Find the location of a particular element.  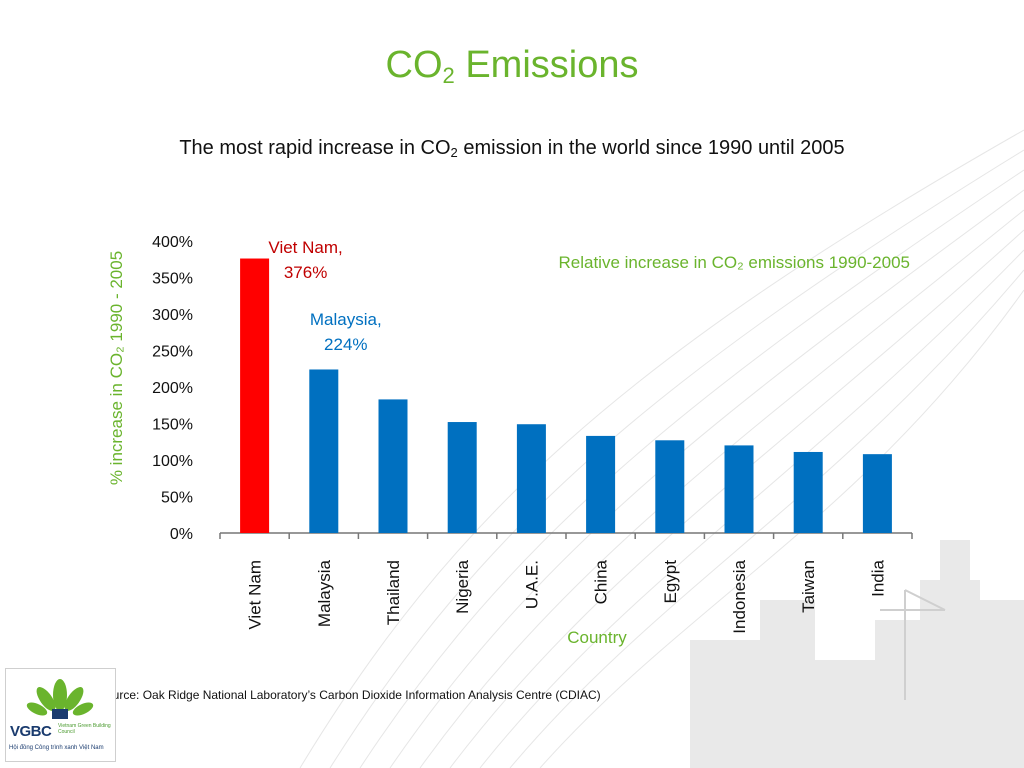

y-tick-label: 250% is located at coordinates (172, 352).